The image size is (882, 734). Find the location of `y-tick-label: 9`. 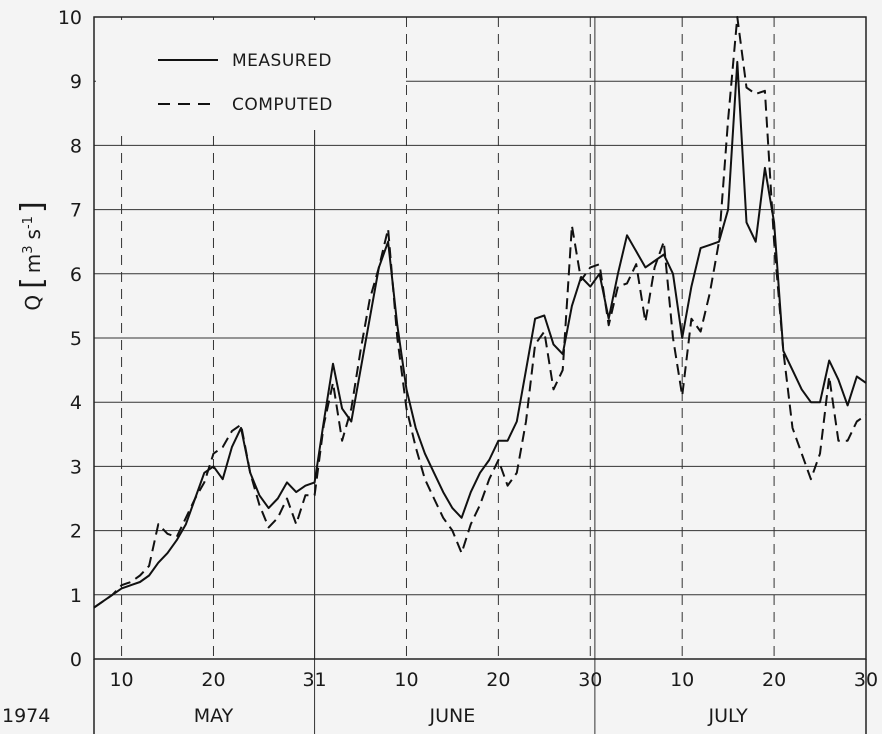

y-tick-label: 9 is located at coordinates (76, 82).